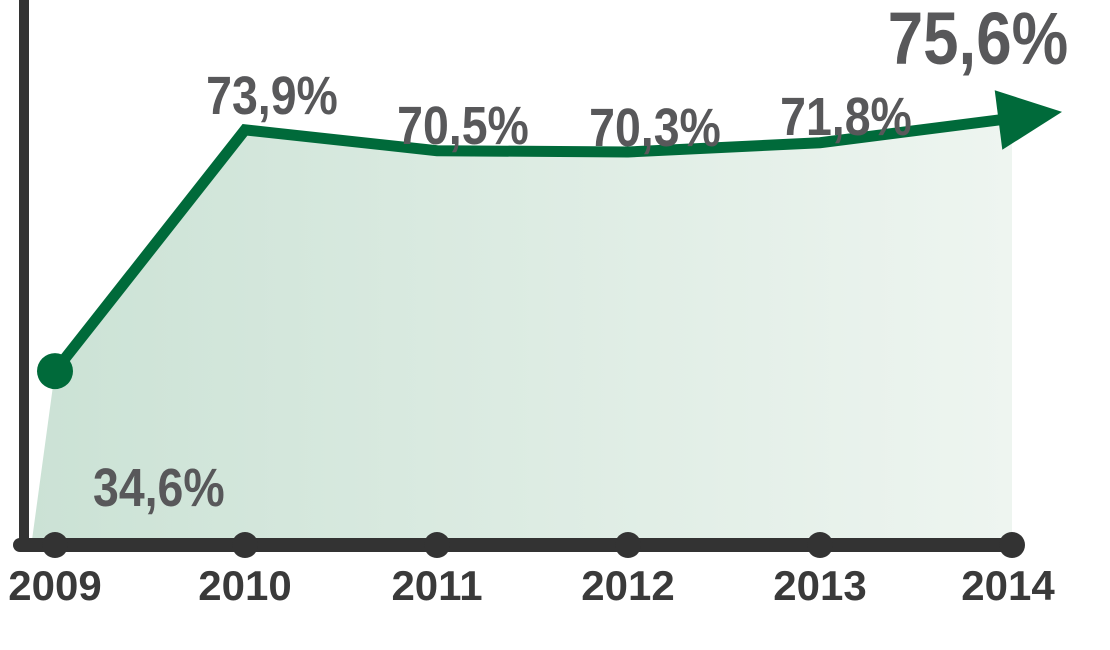 This screenshot has height=650, width=1110. What do you see at coordinates (627, 585) in the screenshot?
I see `x-tick-label-2012: 2012` at bounding box center [627, 585].